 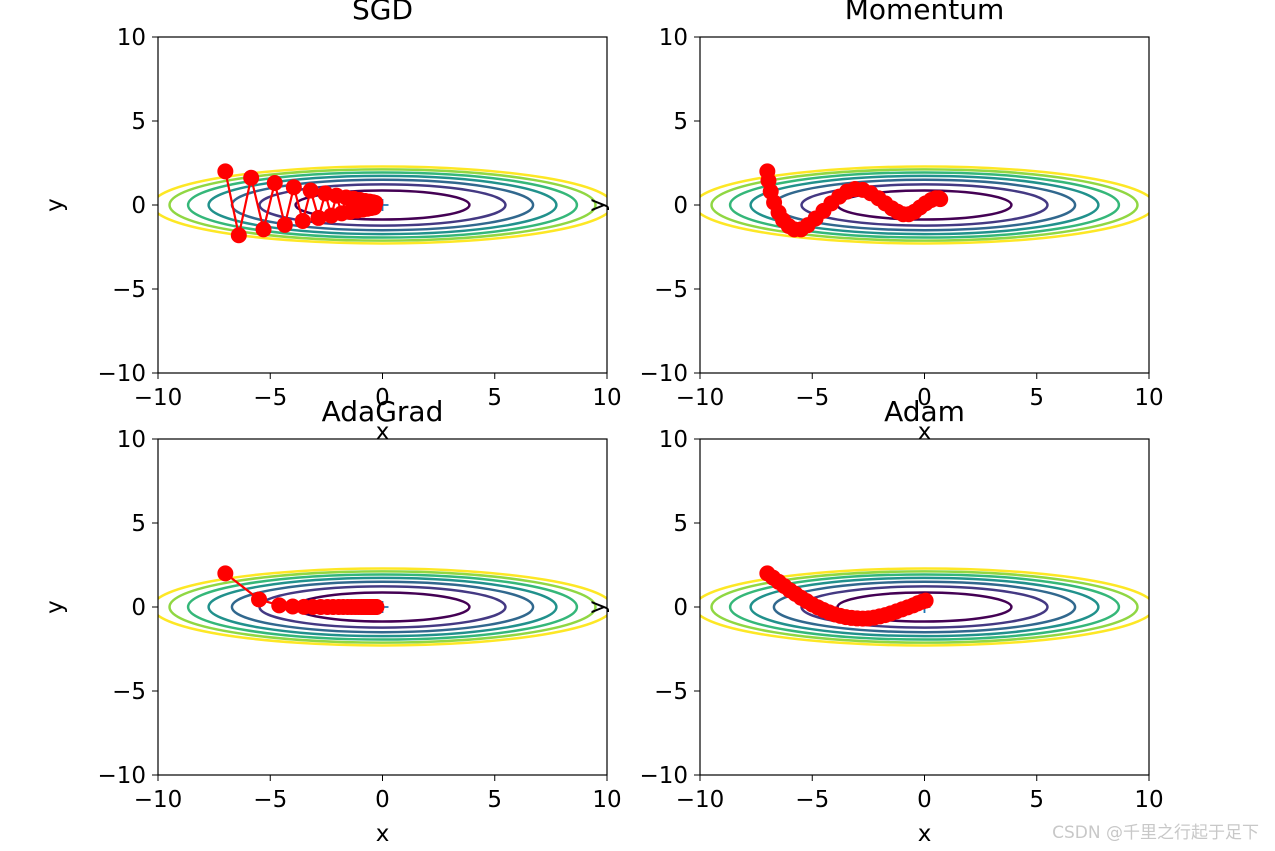 What do you see at coordinates (1155, 833) in the screenshot?
I see `watermark: CSDN @千里之行起于足下` at bounding box center [1155, 833].